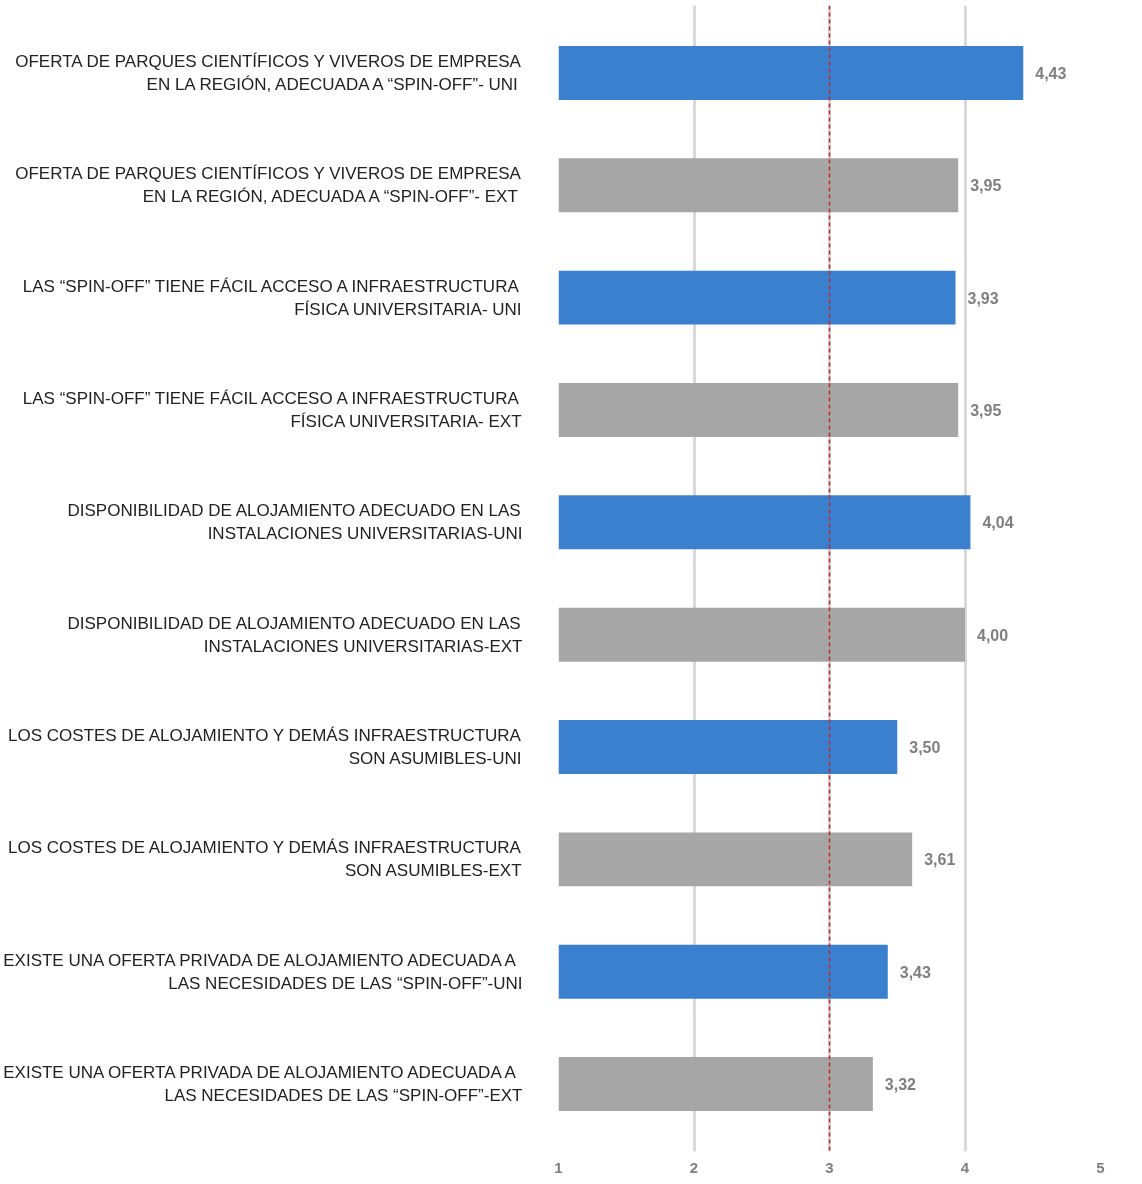 Image resolution: width=1142 pixels, height=1184 pixels. Describe the element at coordinates (694, 1167) in the screenshot. I see `x-tick-label: 2` at that location.